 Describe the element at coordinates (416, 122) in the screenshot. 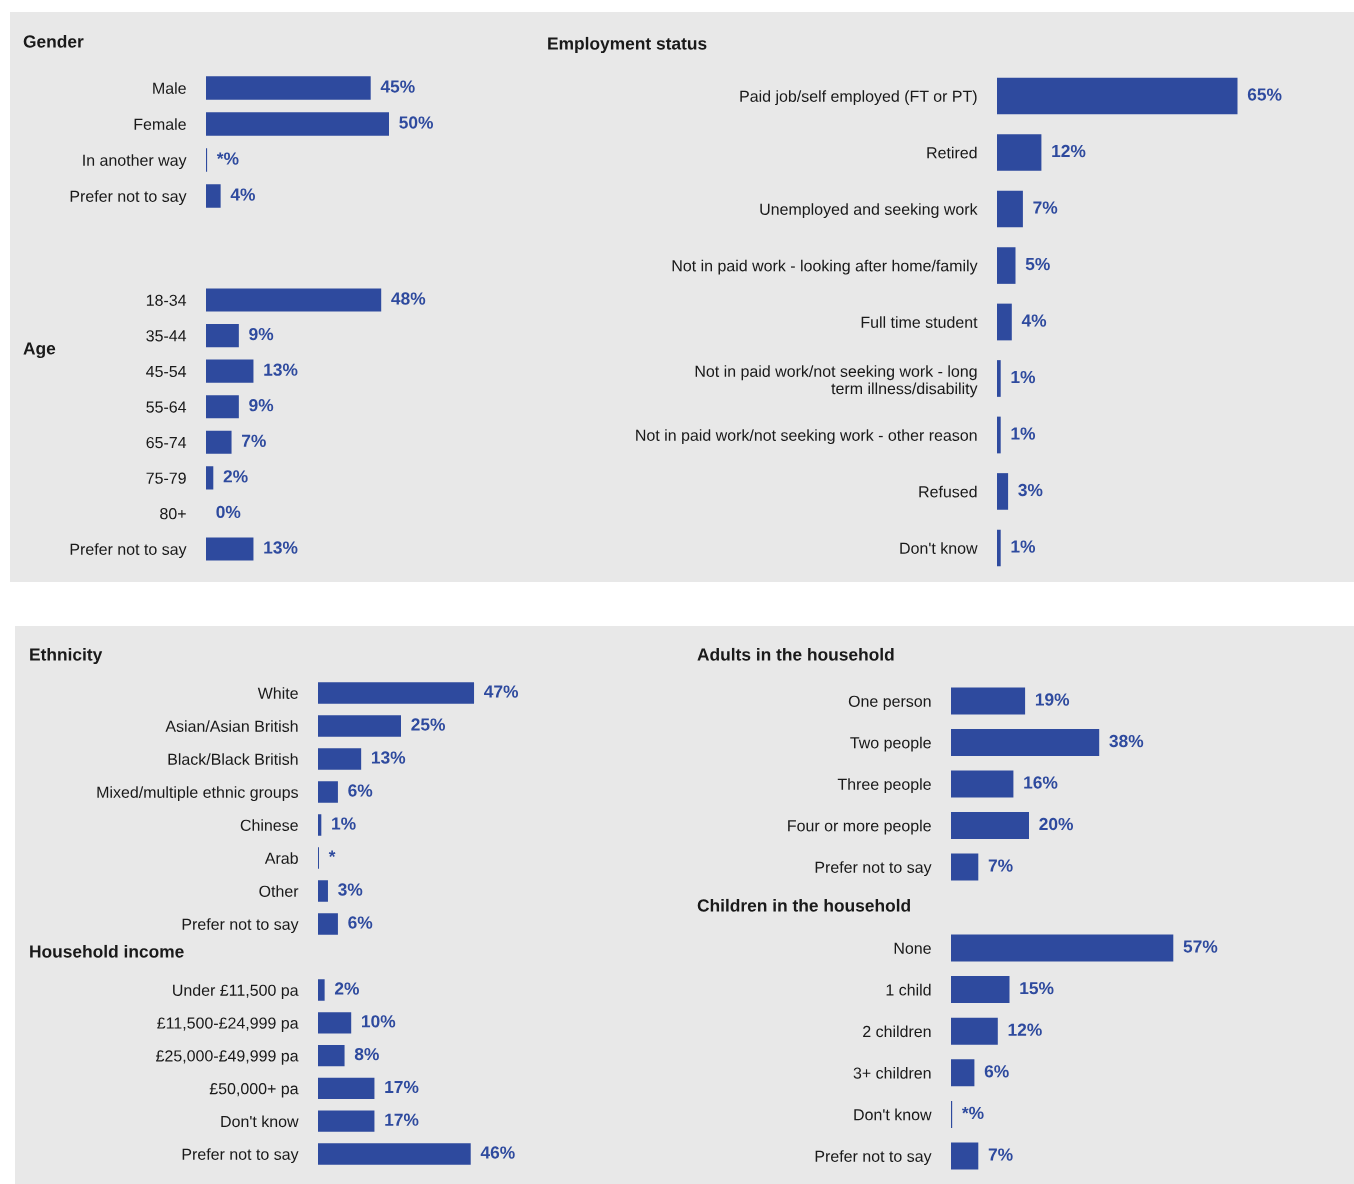

I see `data-label: 50%` at that location.